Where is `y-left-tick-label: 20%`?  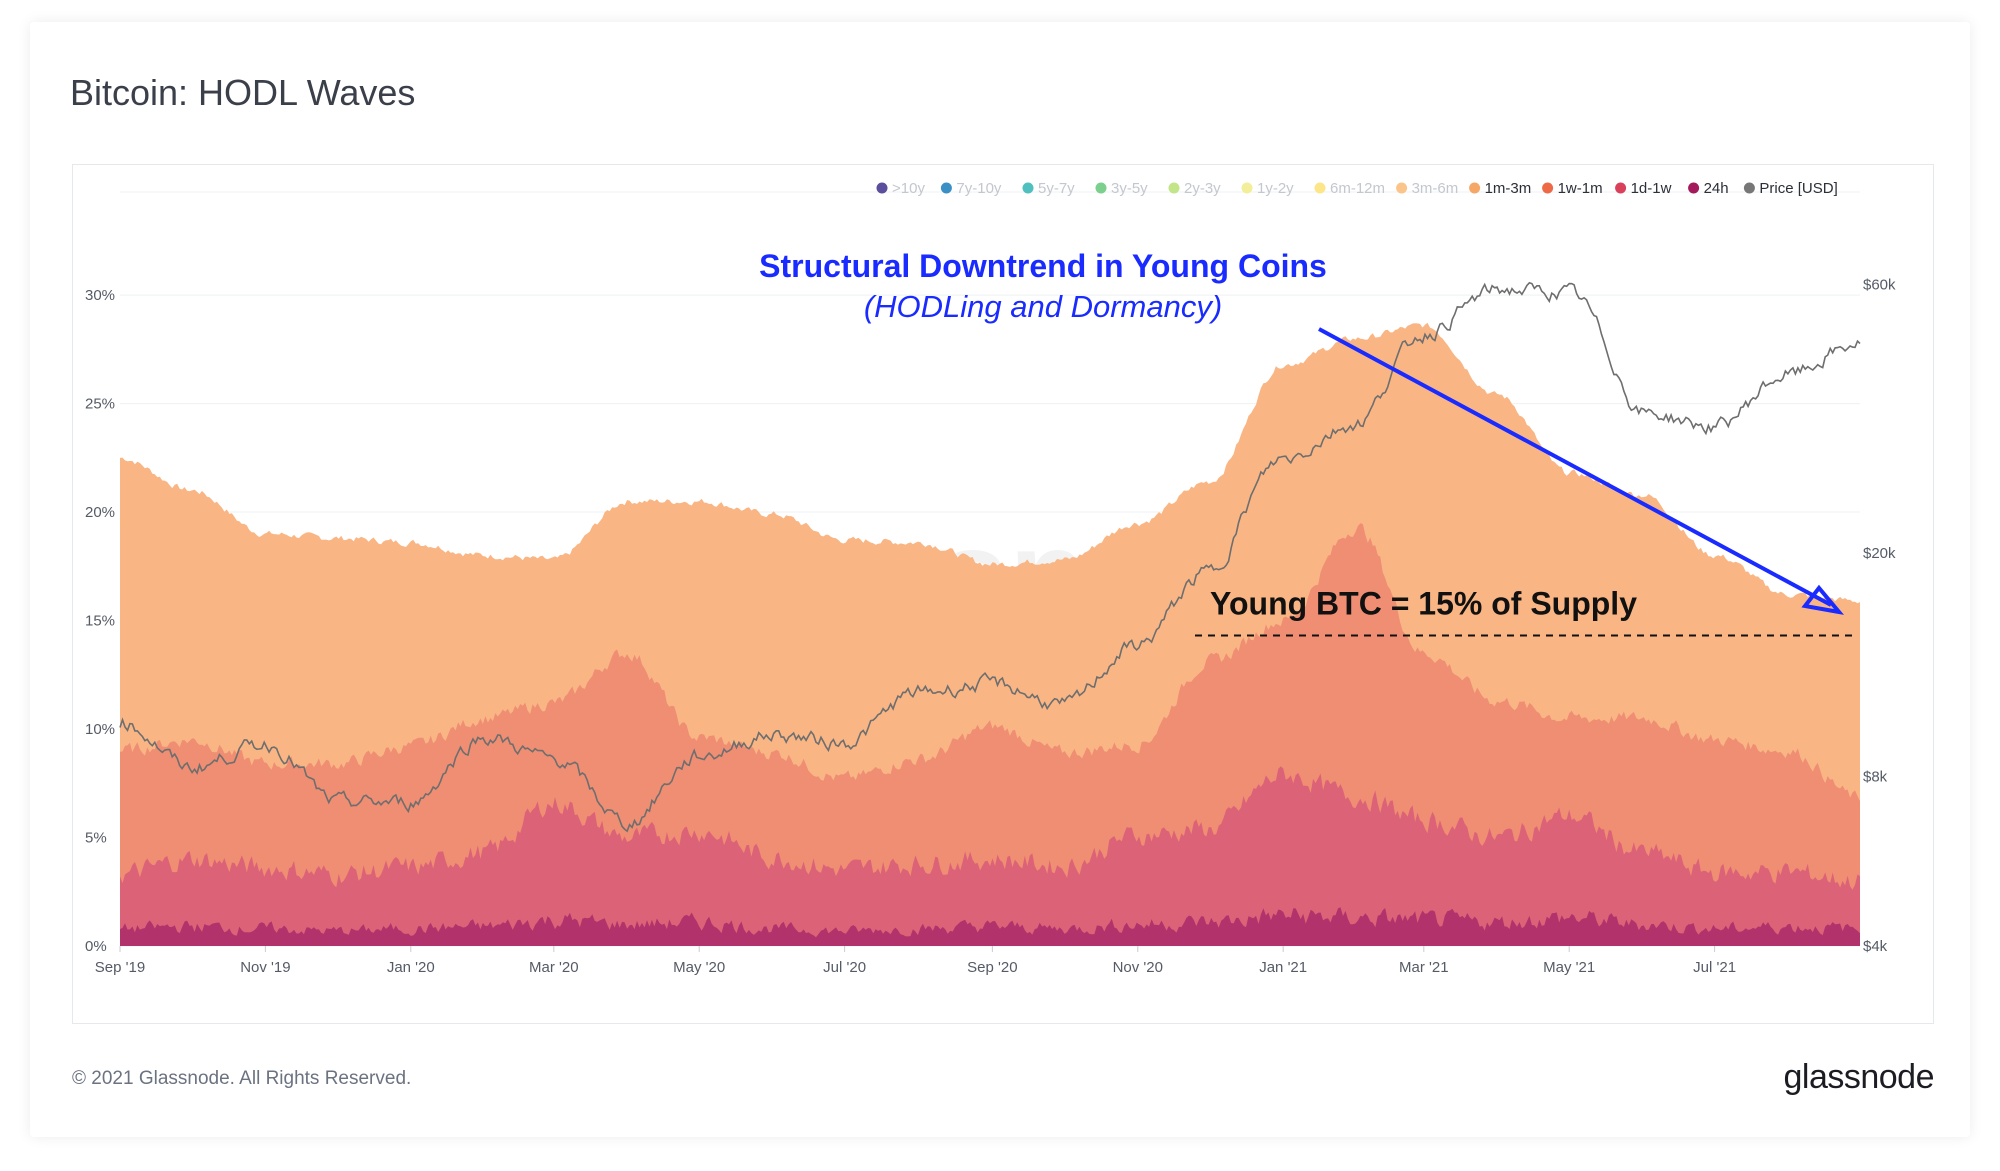
y-left-tick-label: 20% is located at coordinates (100, 512).